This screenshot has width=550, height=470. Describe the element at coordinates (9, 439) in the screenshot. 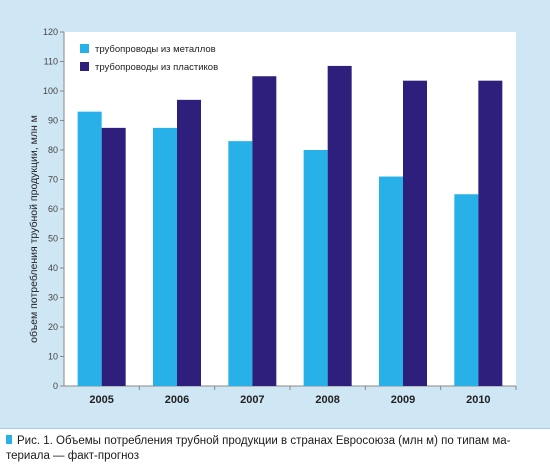

I see `caption-marker-icon` at that location.